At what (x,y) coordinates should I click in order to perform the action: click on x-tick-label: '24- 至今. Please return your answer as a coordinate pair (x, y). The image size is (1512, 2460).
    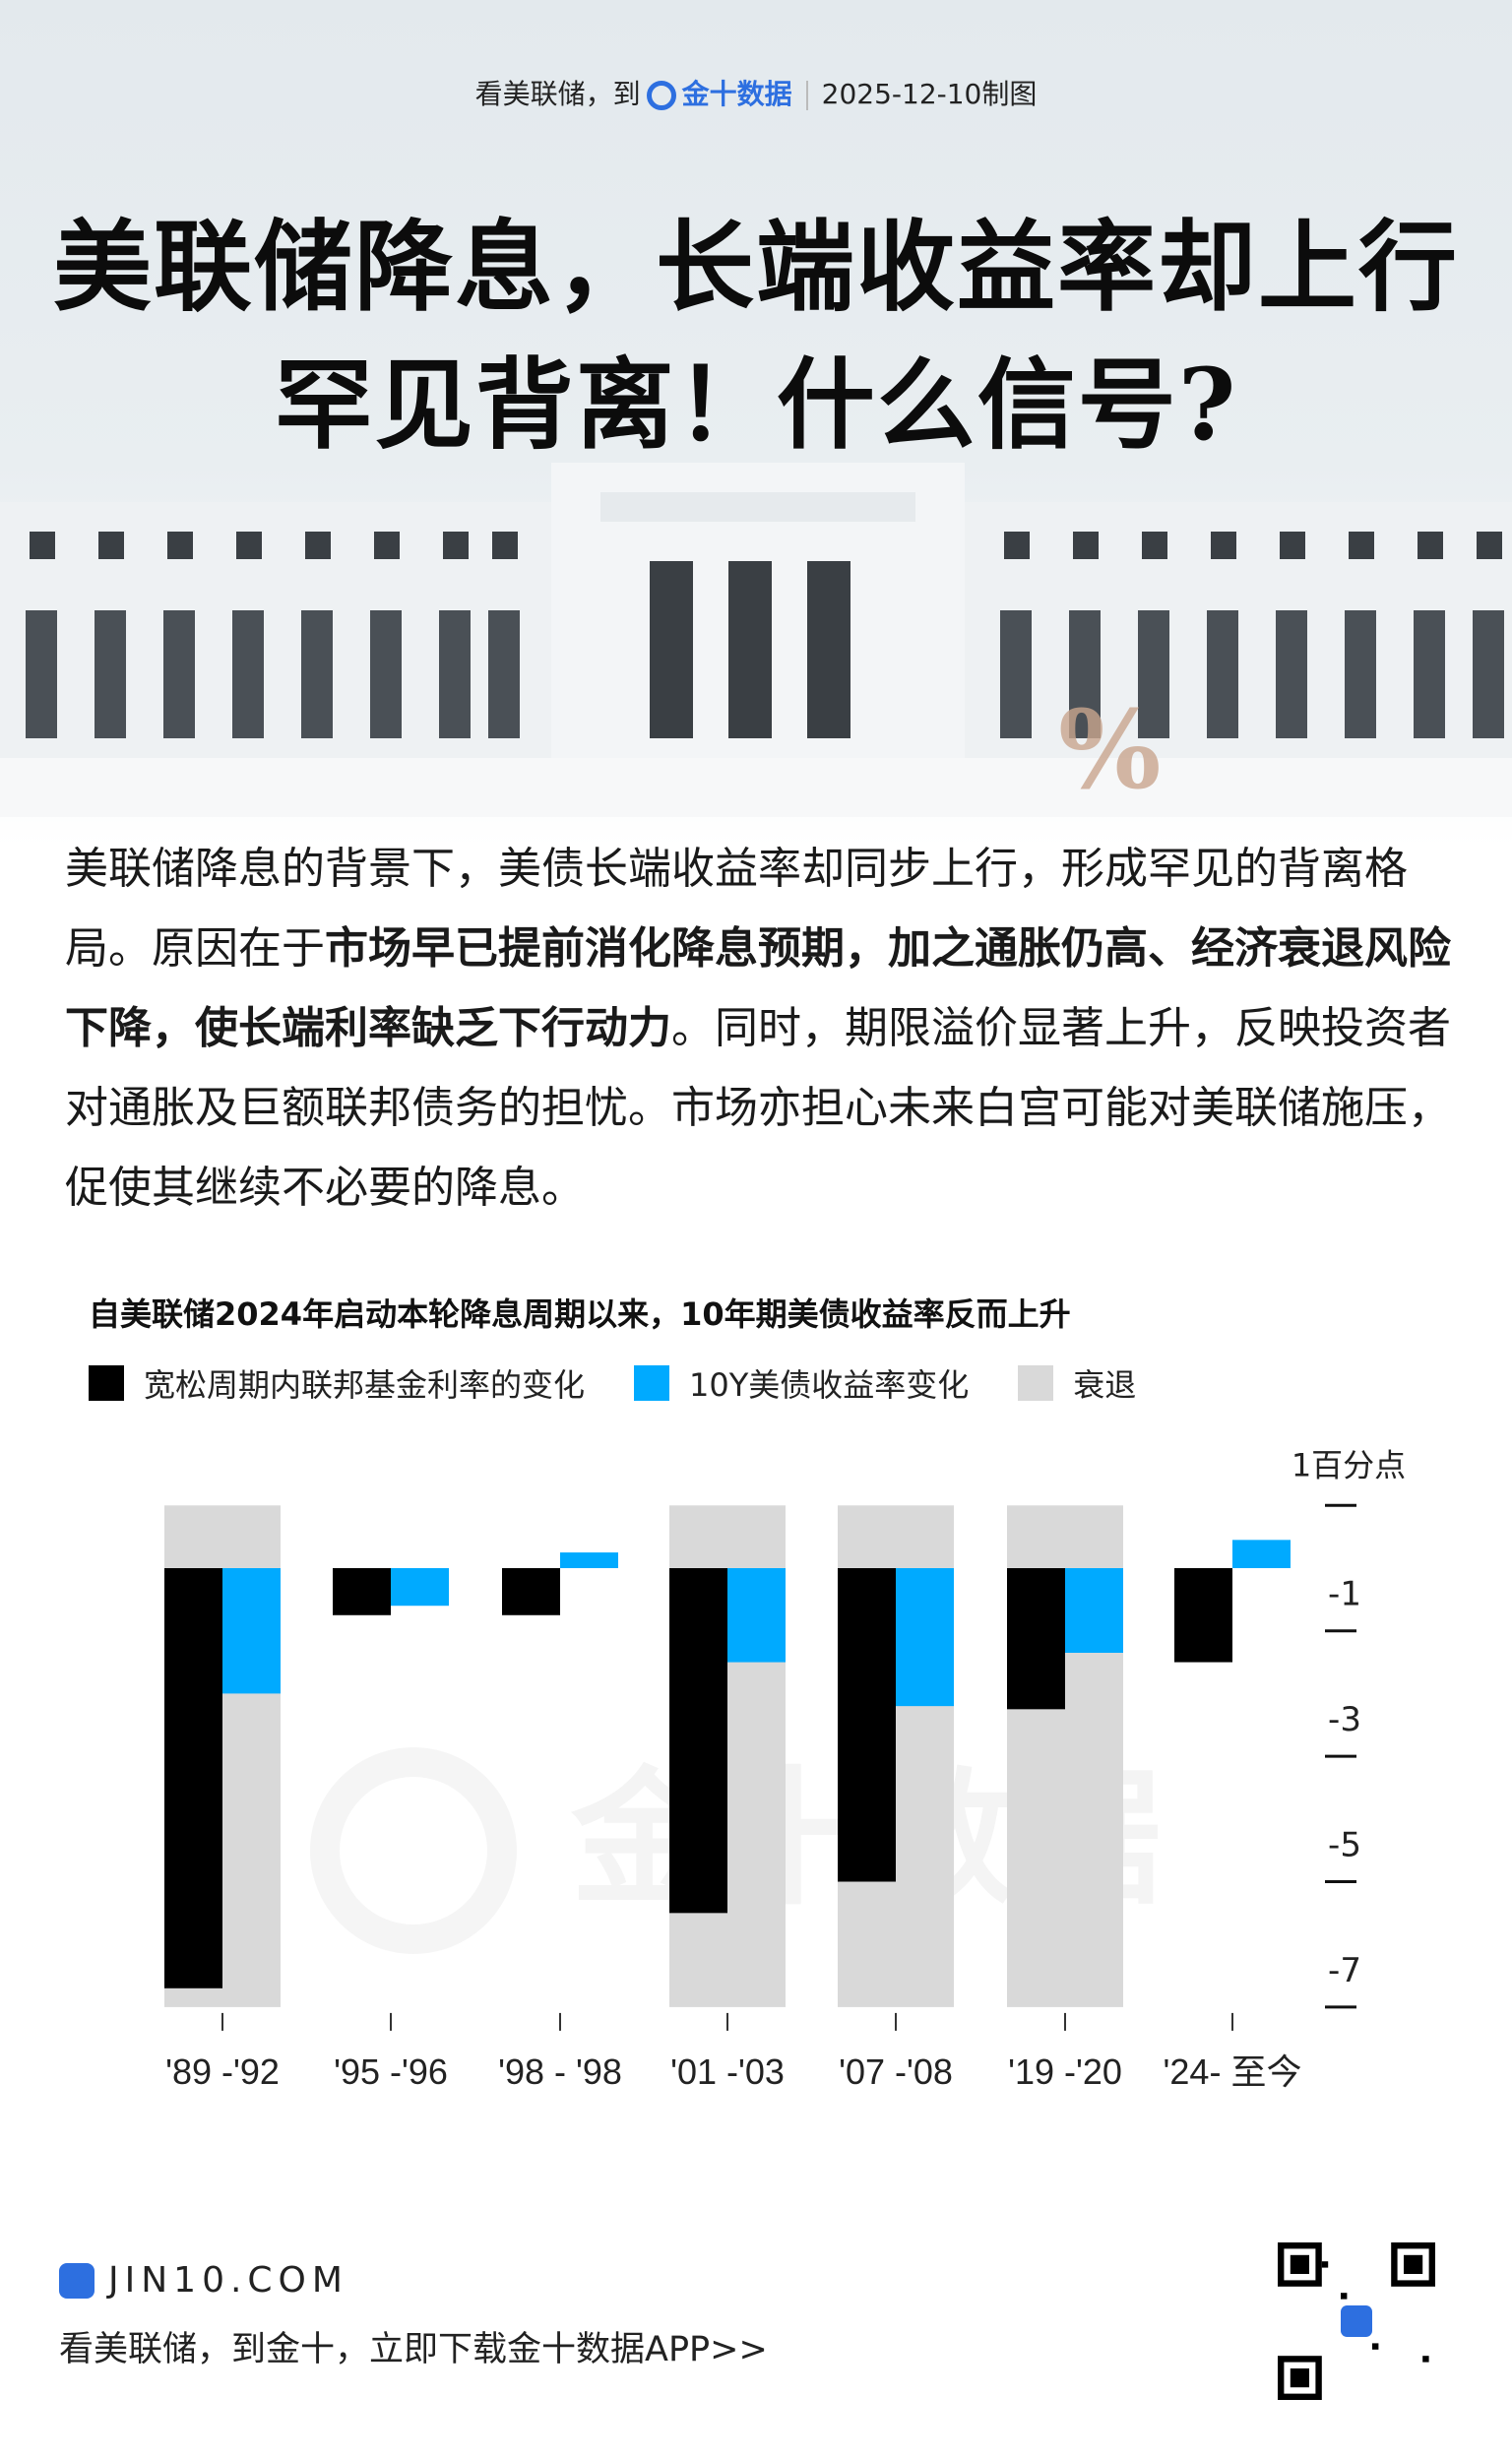
    Looking at the image, I should click on (1233, 2071).